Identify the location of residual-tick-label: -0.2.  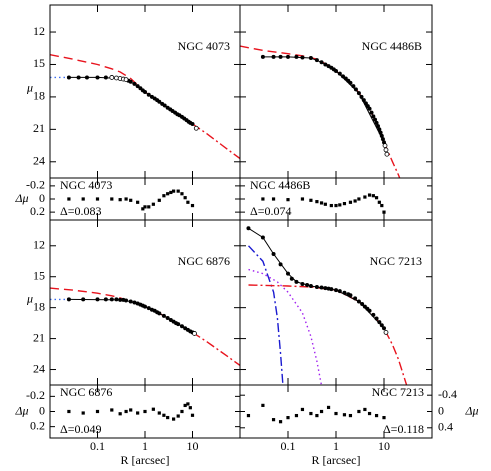
(35, 185).